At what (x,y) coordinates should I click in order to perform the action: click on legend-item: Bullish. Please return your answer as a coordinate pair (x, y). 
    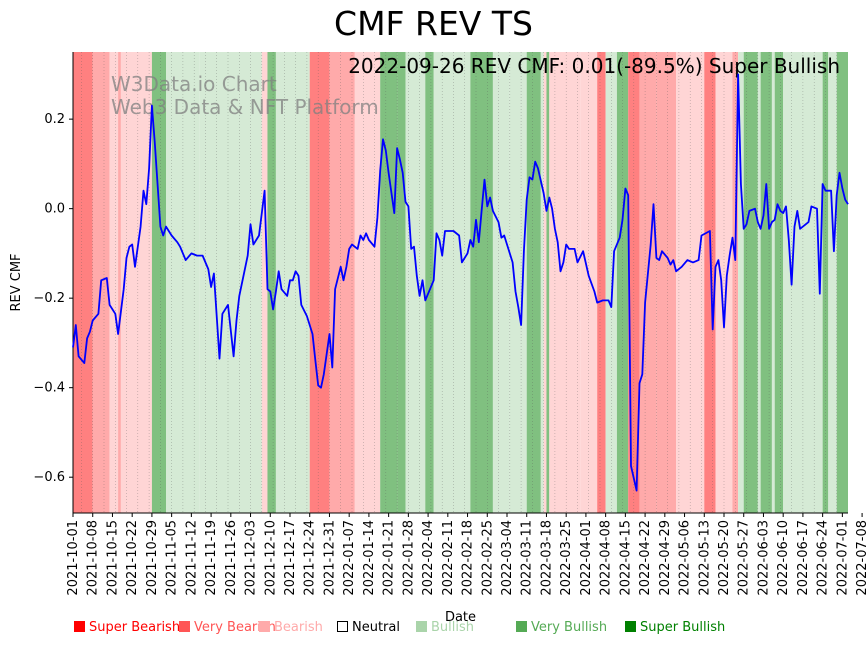
    Looking at the image, I should click on (445, 627).